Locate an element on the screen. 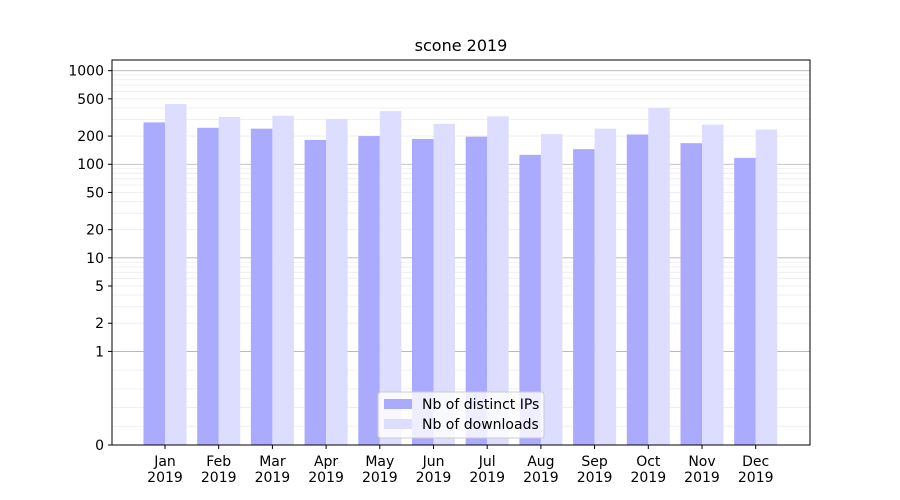 The height and width of the screenshot is (500, 900). y-tick-label: 20 is located at coordinates (95, 231).